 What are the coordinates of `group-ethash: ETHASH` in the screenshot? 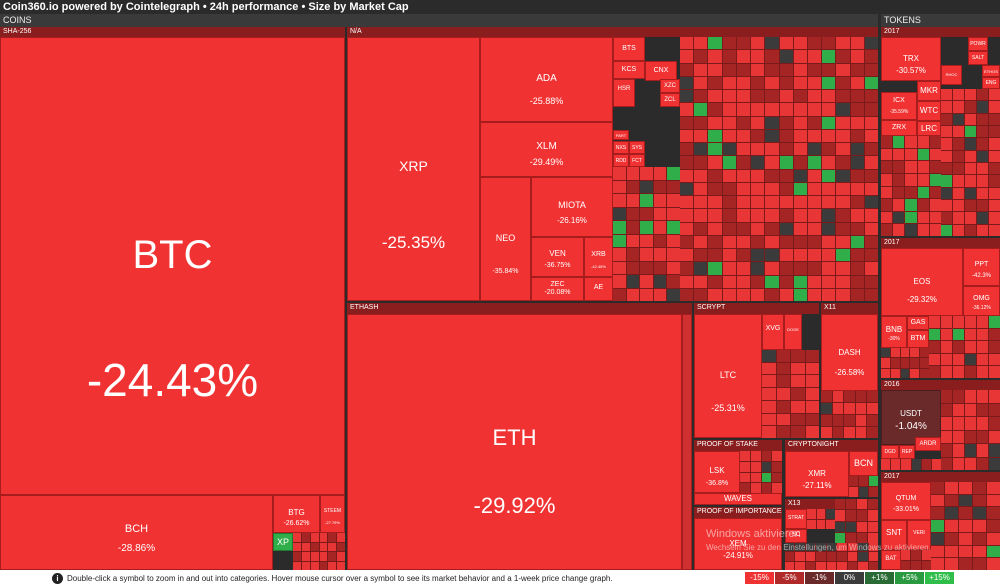 It's located at (519, 308).